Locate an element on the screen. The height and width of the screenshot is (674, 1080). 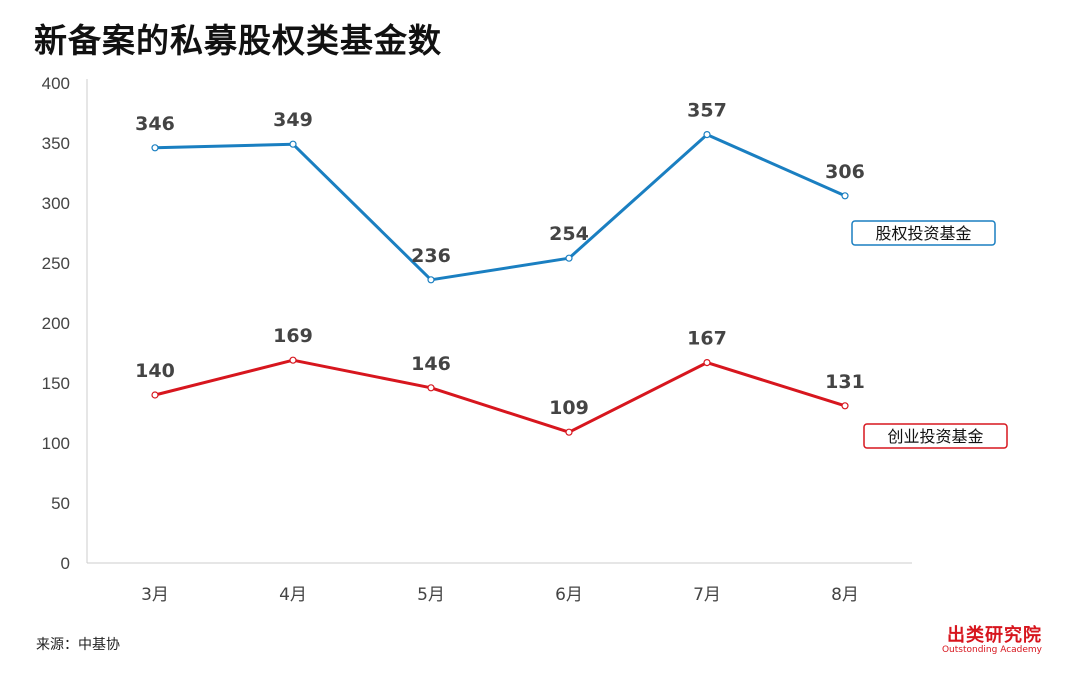
x-tick-label: 4月 is located at coordinates (293, 595).